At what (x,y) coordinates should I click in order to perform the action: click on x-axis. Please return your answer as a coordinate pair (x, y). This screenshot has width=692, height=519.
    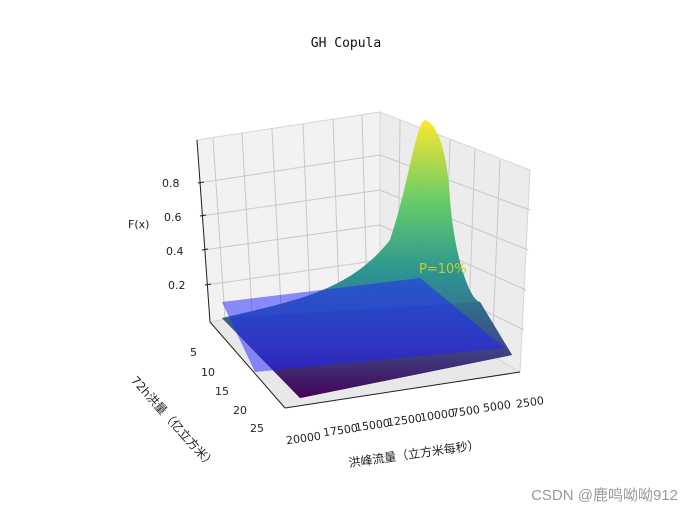
    Looking at the image, I should click on (402, 390).